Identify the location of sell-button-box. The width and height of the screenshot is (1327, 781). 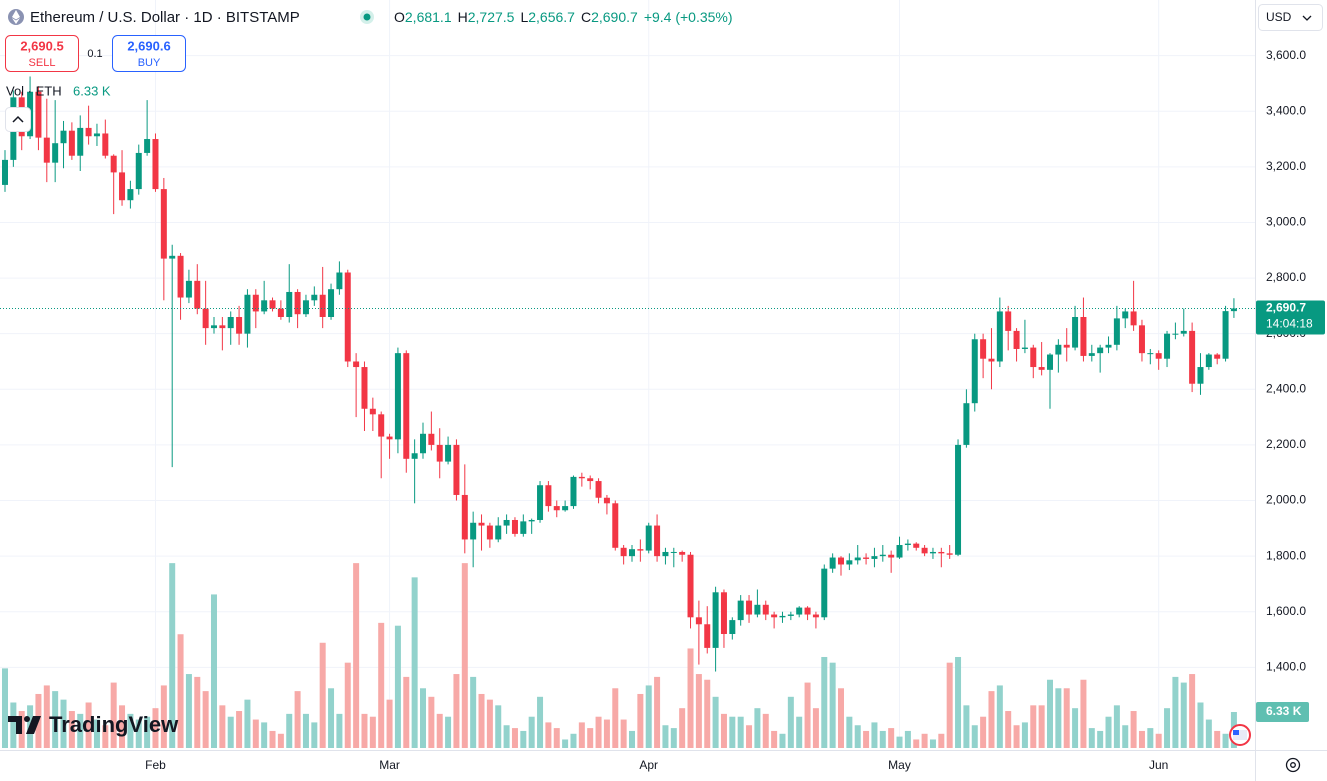
(42, 53).